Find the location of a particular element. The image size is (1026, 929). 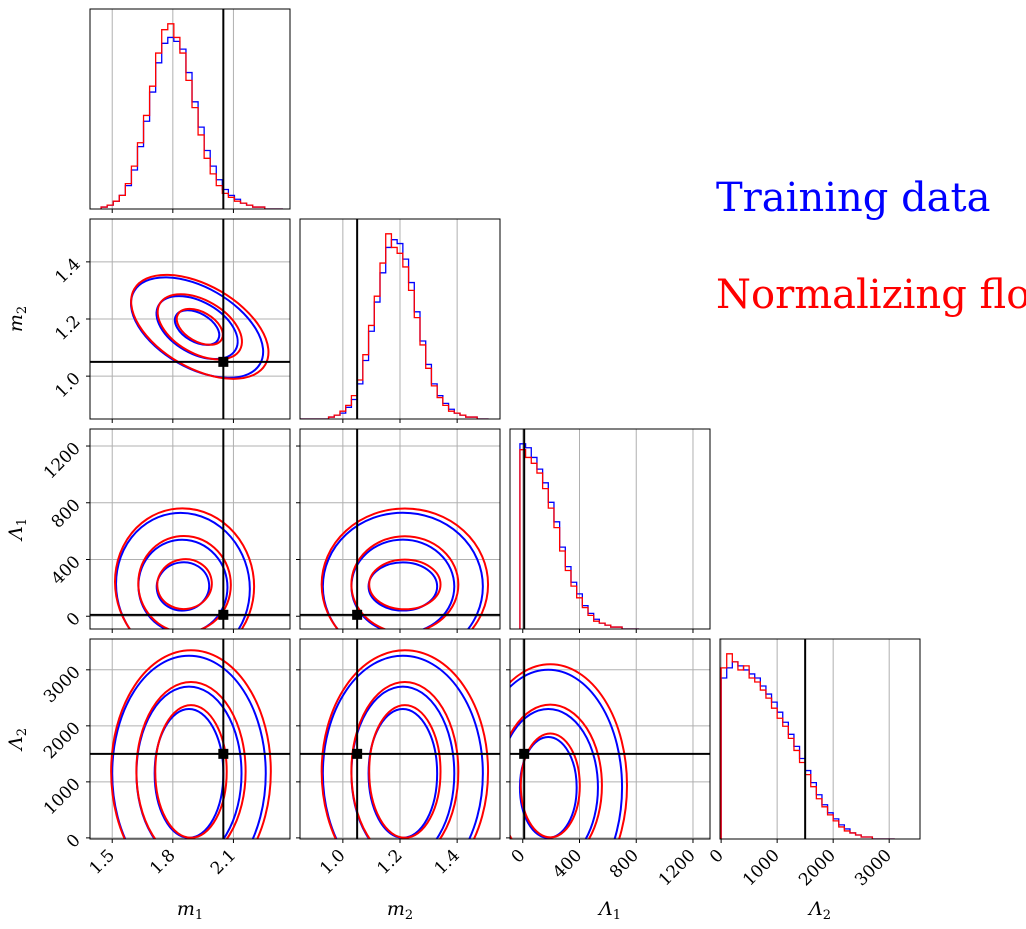

xlabel-m1: m1 is located at coordinates (190, 910).